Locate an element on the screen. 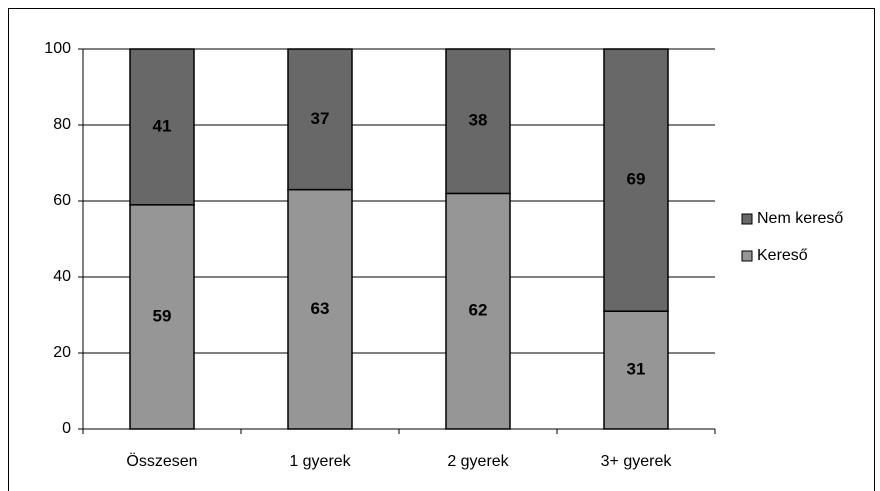 This screenshot has height=491, width=880. data-label: 63 is located at coordinates (320, 308).